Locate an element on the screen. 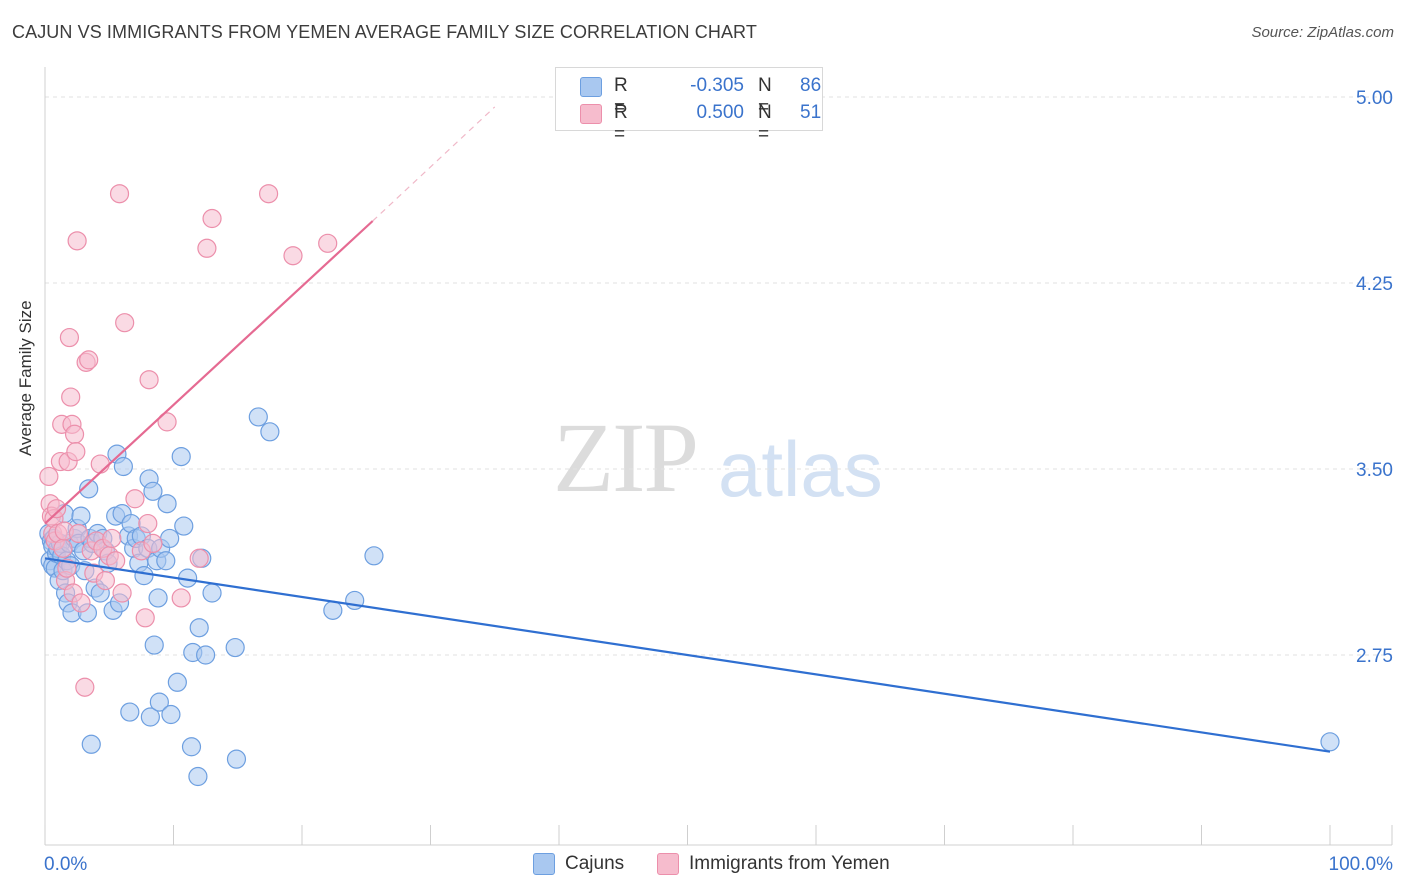  legend-r-value: -0.305 is located at coordinates (717, 85).